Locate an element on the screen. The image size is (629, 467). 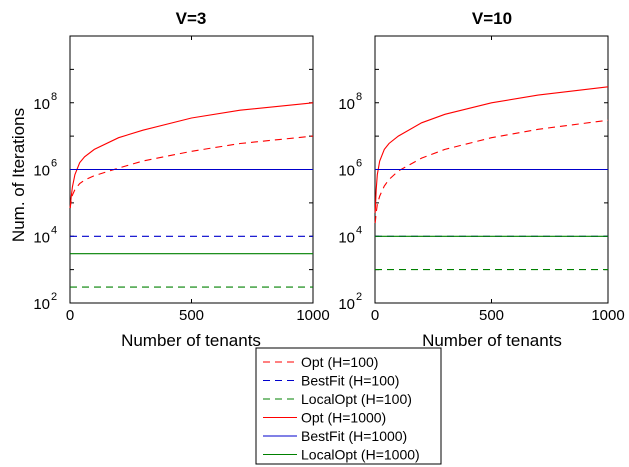
panel-title: V=3 is located at coordinates (191, 18).